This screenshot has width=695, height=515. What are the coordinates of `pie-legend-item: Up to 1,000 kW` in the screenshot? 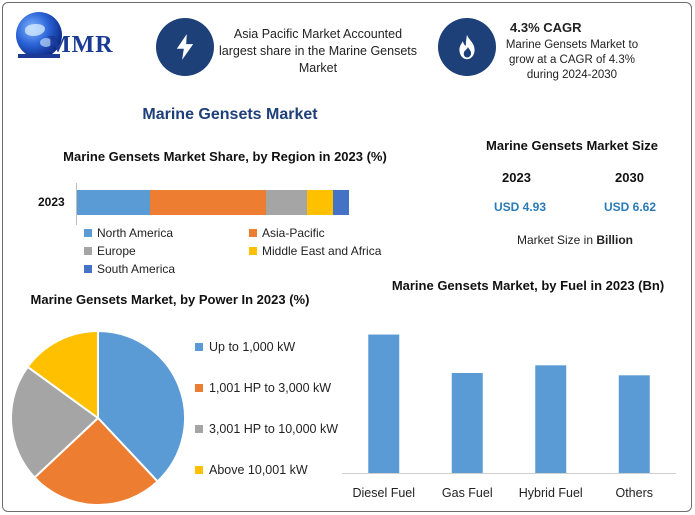 It's located at (245, 347).